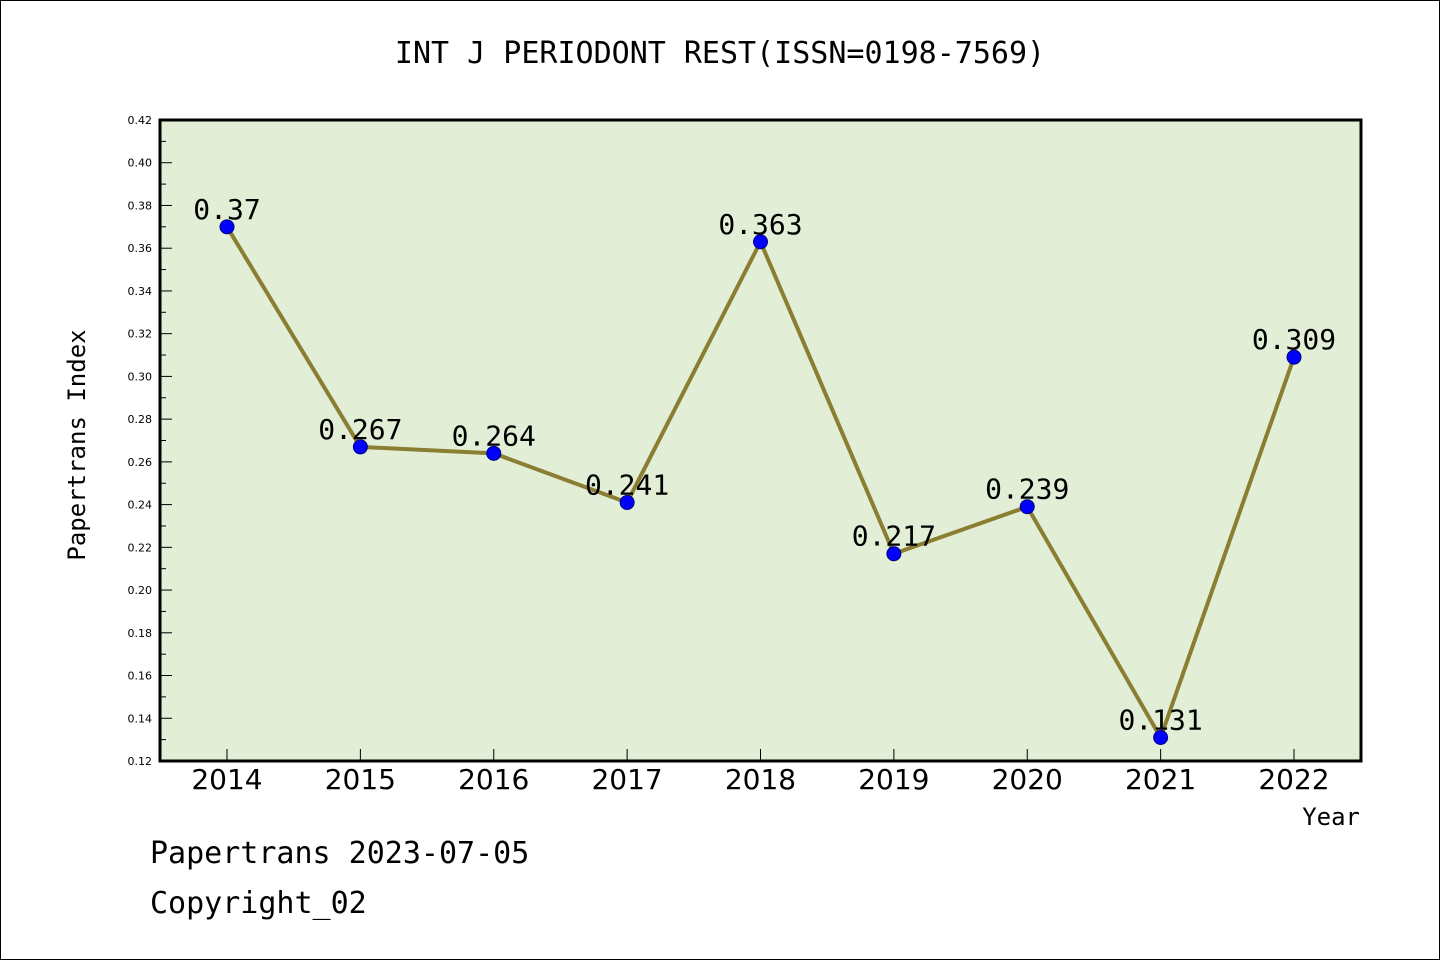 This screenshot has width=1440, height=960. I want to click on data-label: 0.264, so click(494, 435).